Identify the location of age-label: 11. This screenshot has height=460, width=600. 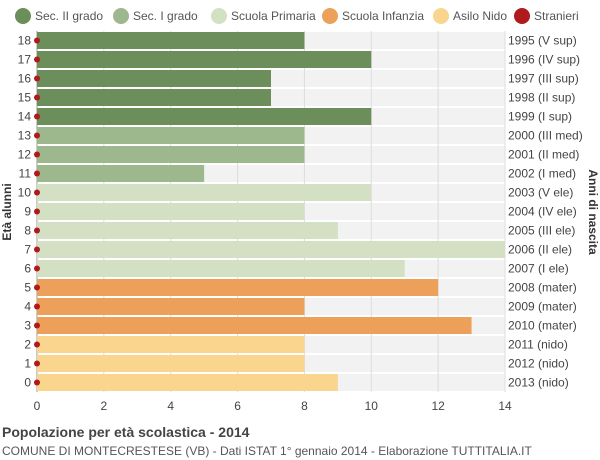
(25, 174).